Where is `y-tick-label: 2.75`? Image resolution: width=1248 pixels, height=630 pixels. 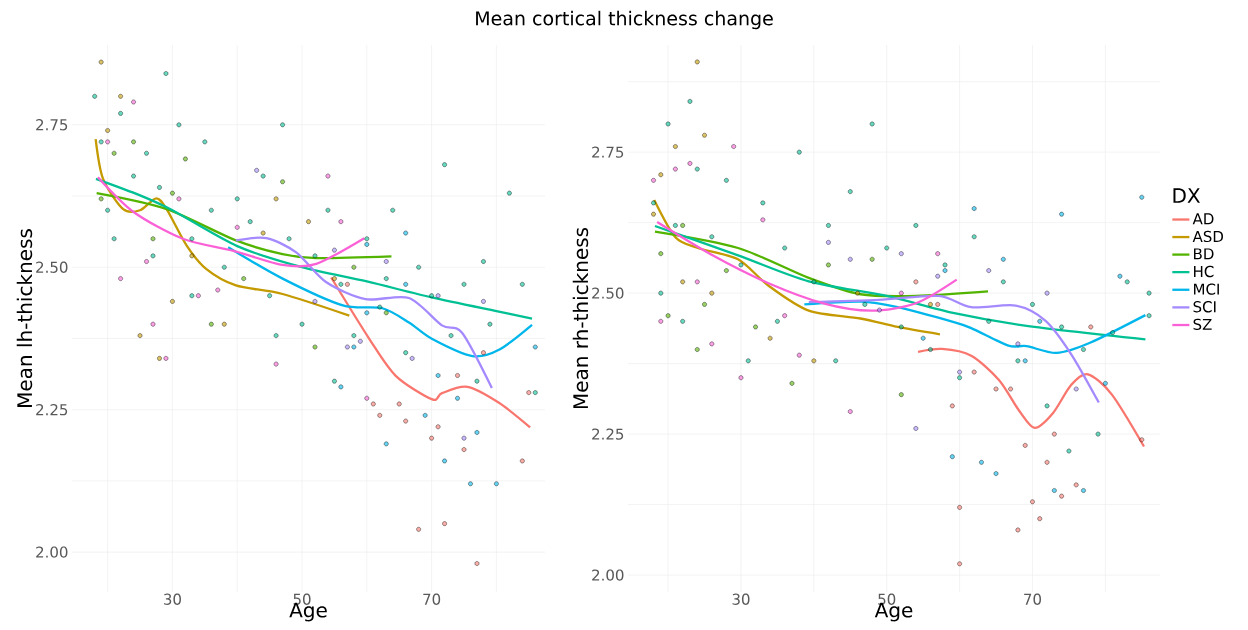
y-tick-label: 2.75 is located at coordinates (608, 152).